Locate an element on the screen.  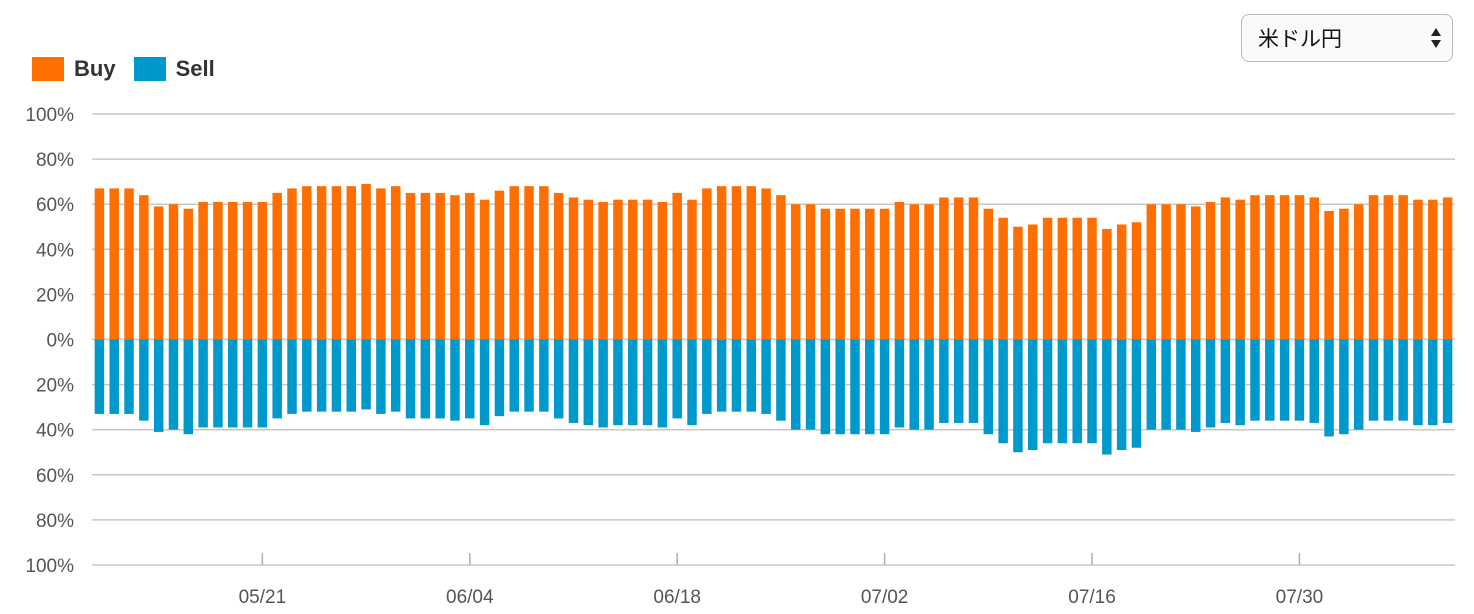
y-tick-label: 60% is located at coordinates (55, 205).